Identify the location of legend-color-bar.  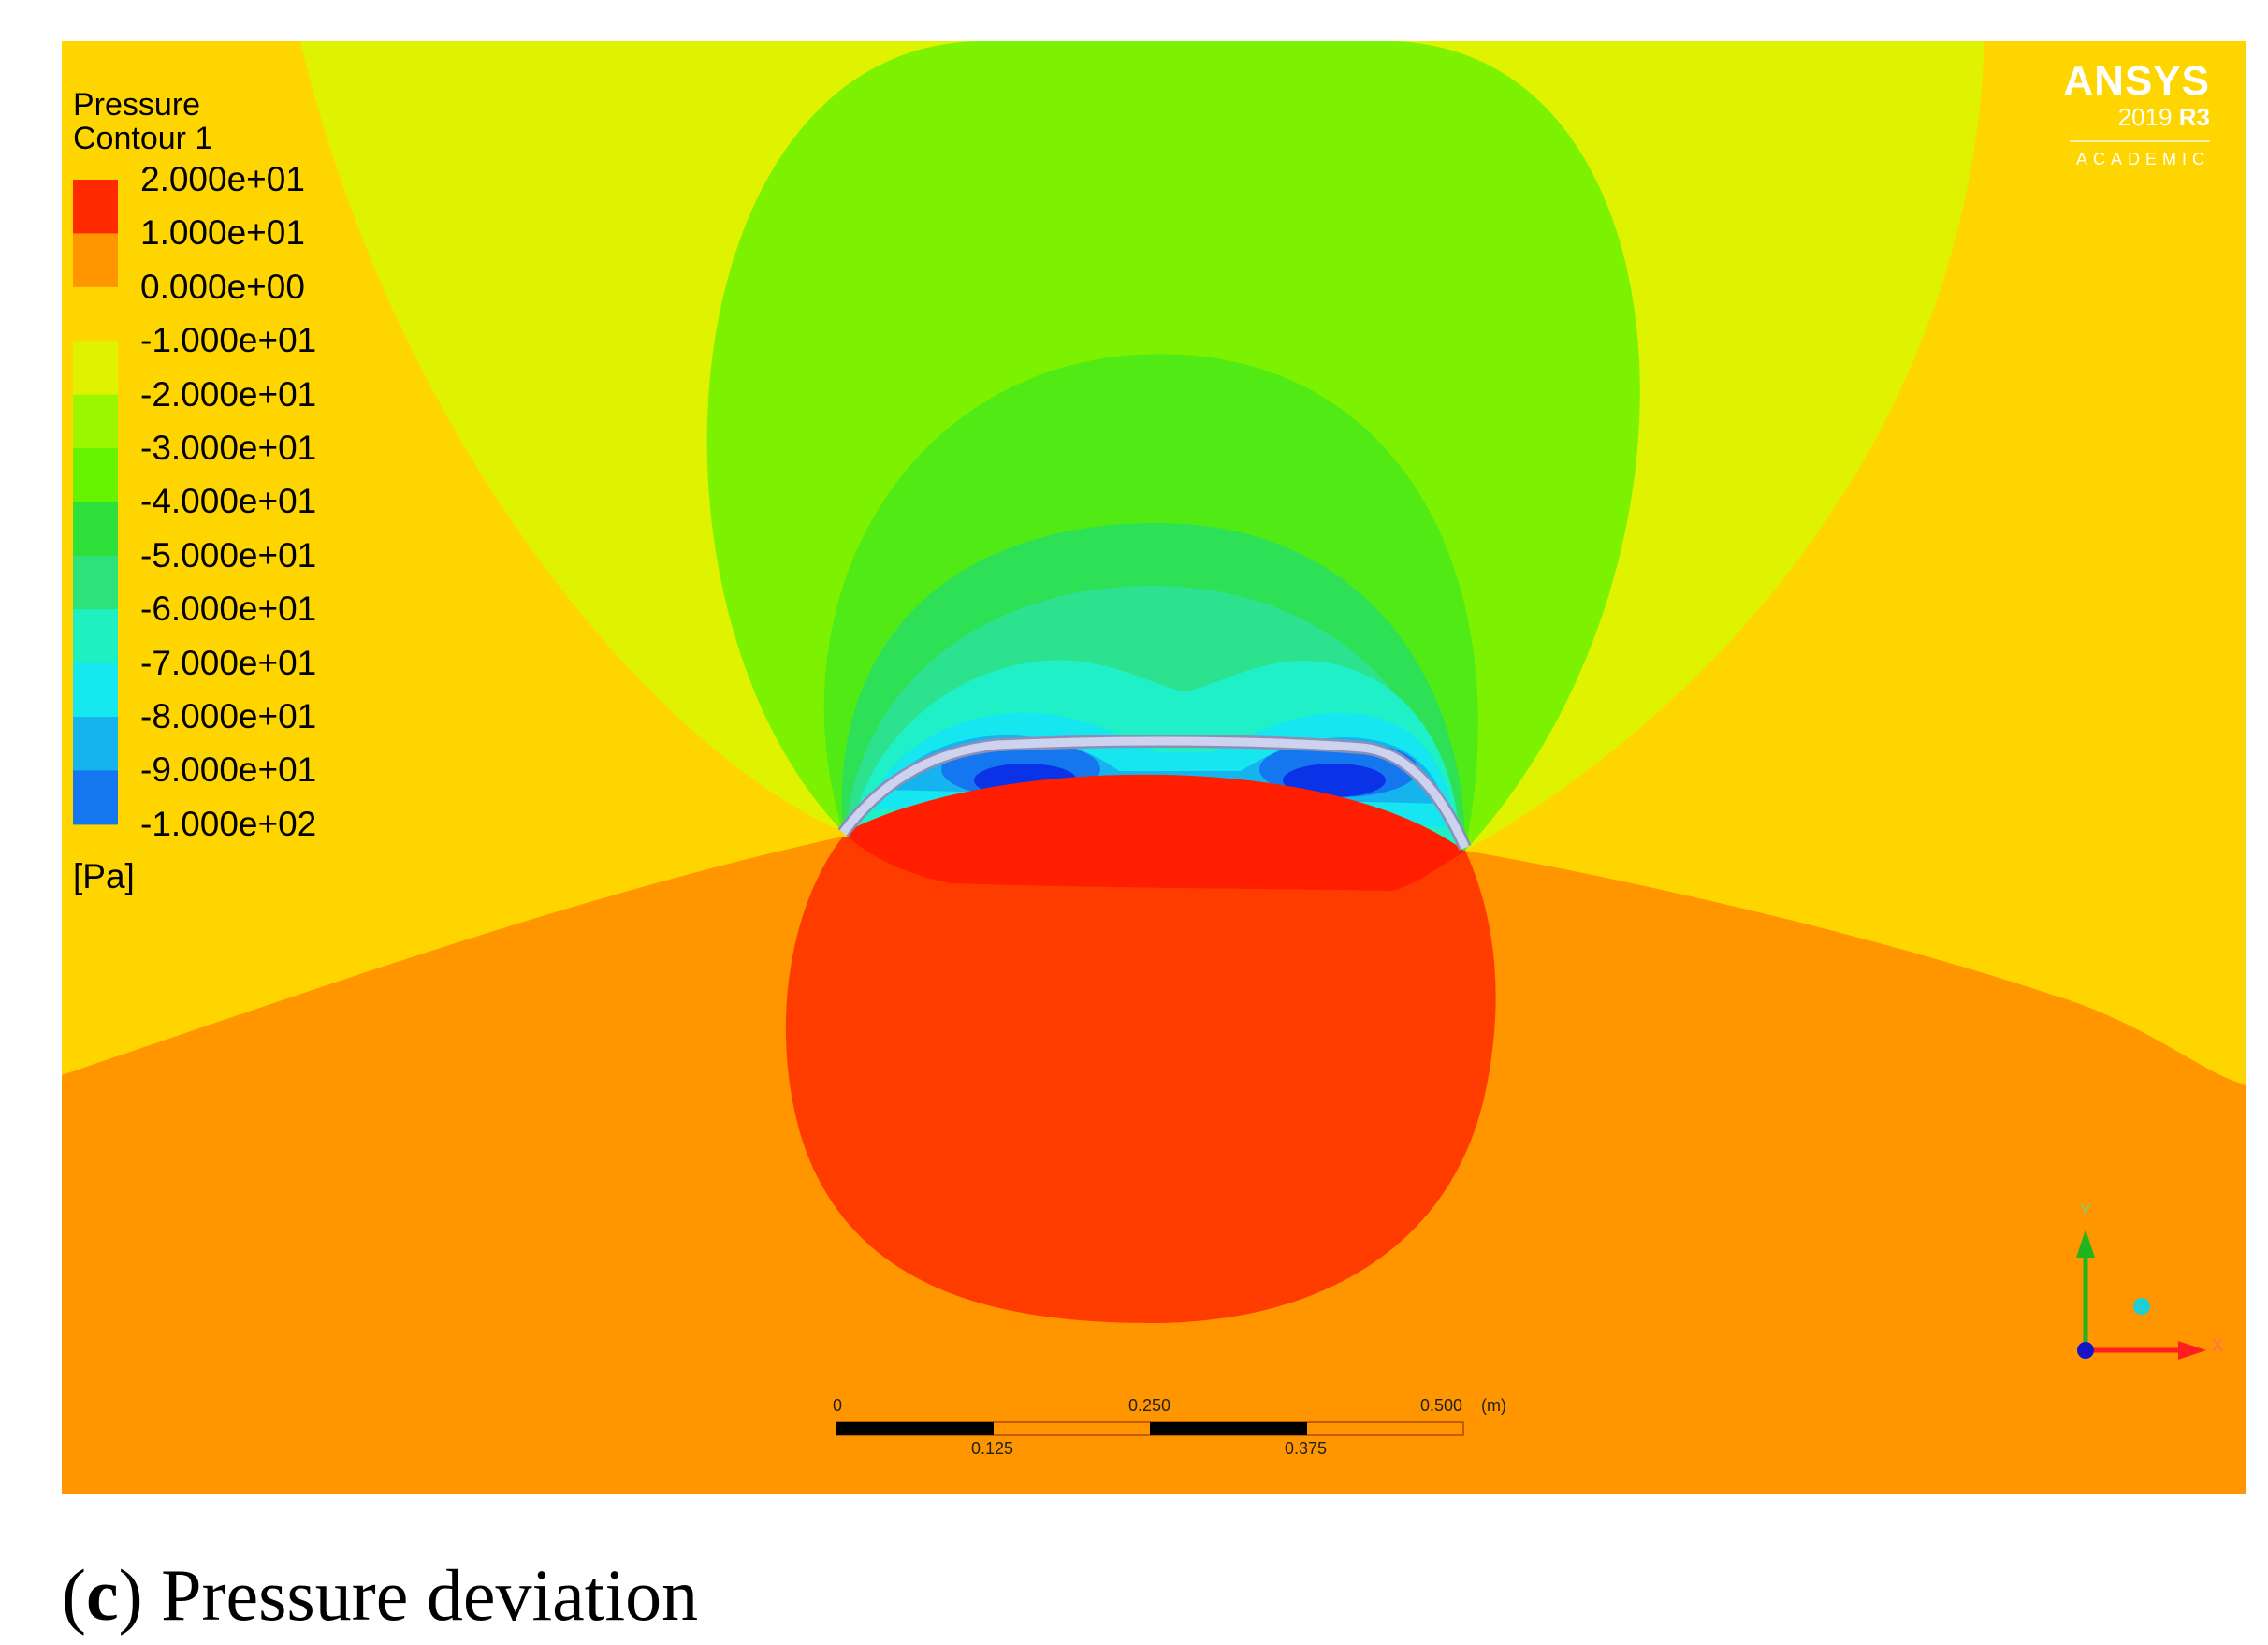
(96, 502).